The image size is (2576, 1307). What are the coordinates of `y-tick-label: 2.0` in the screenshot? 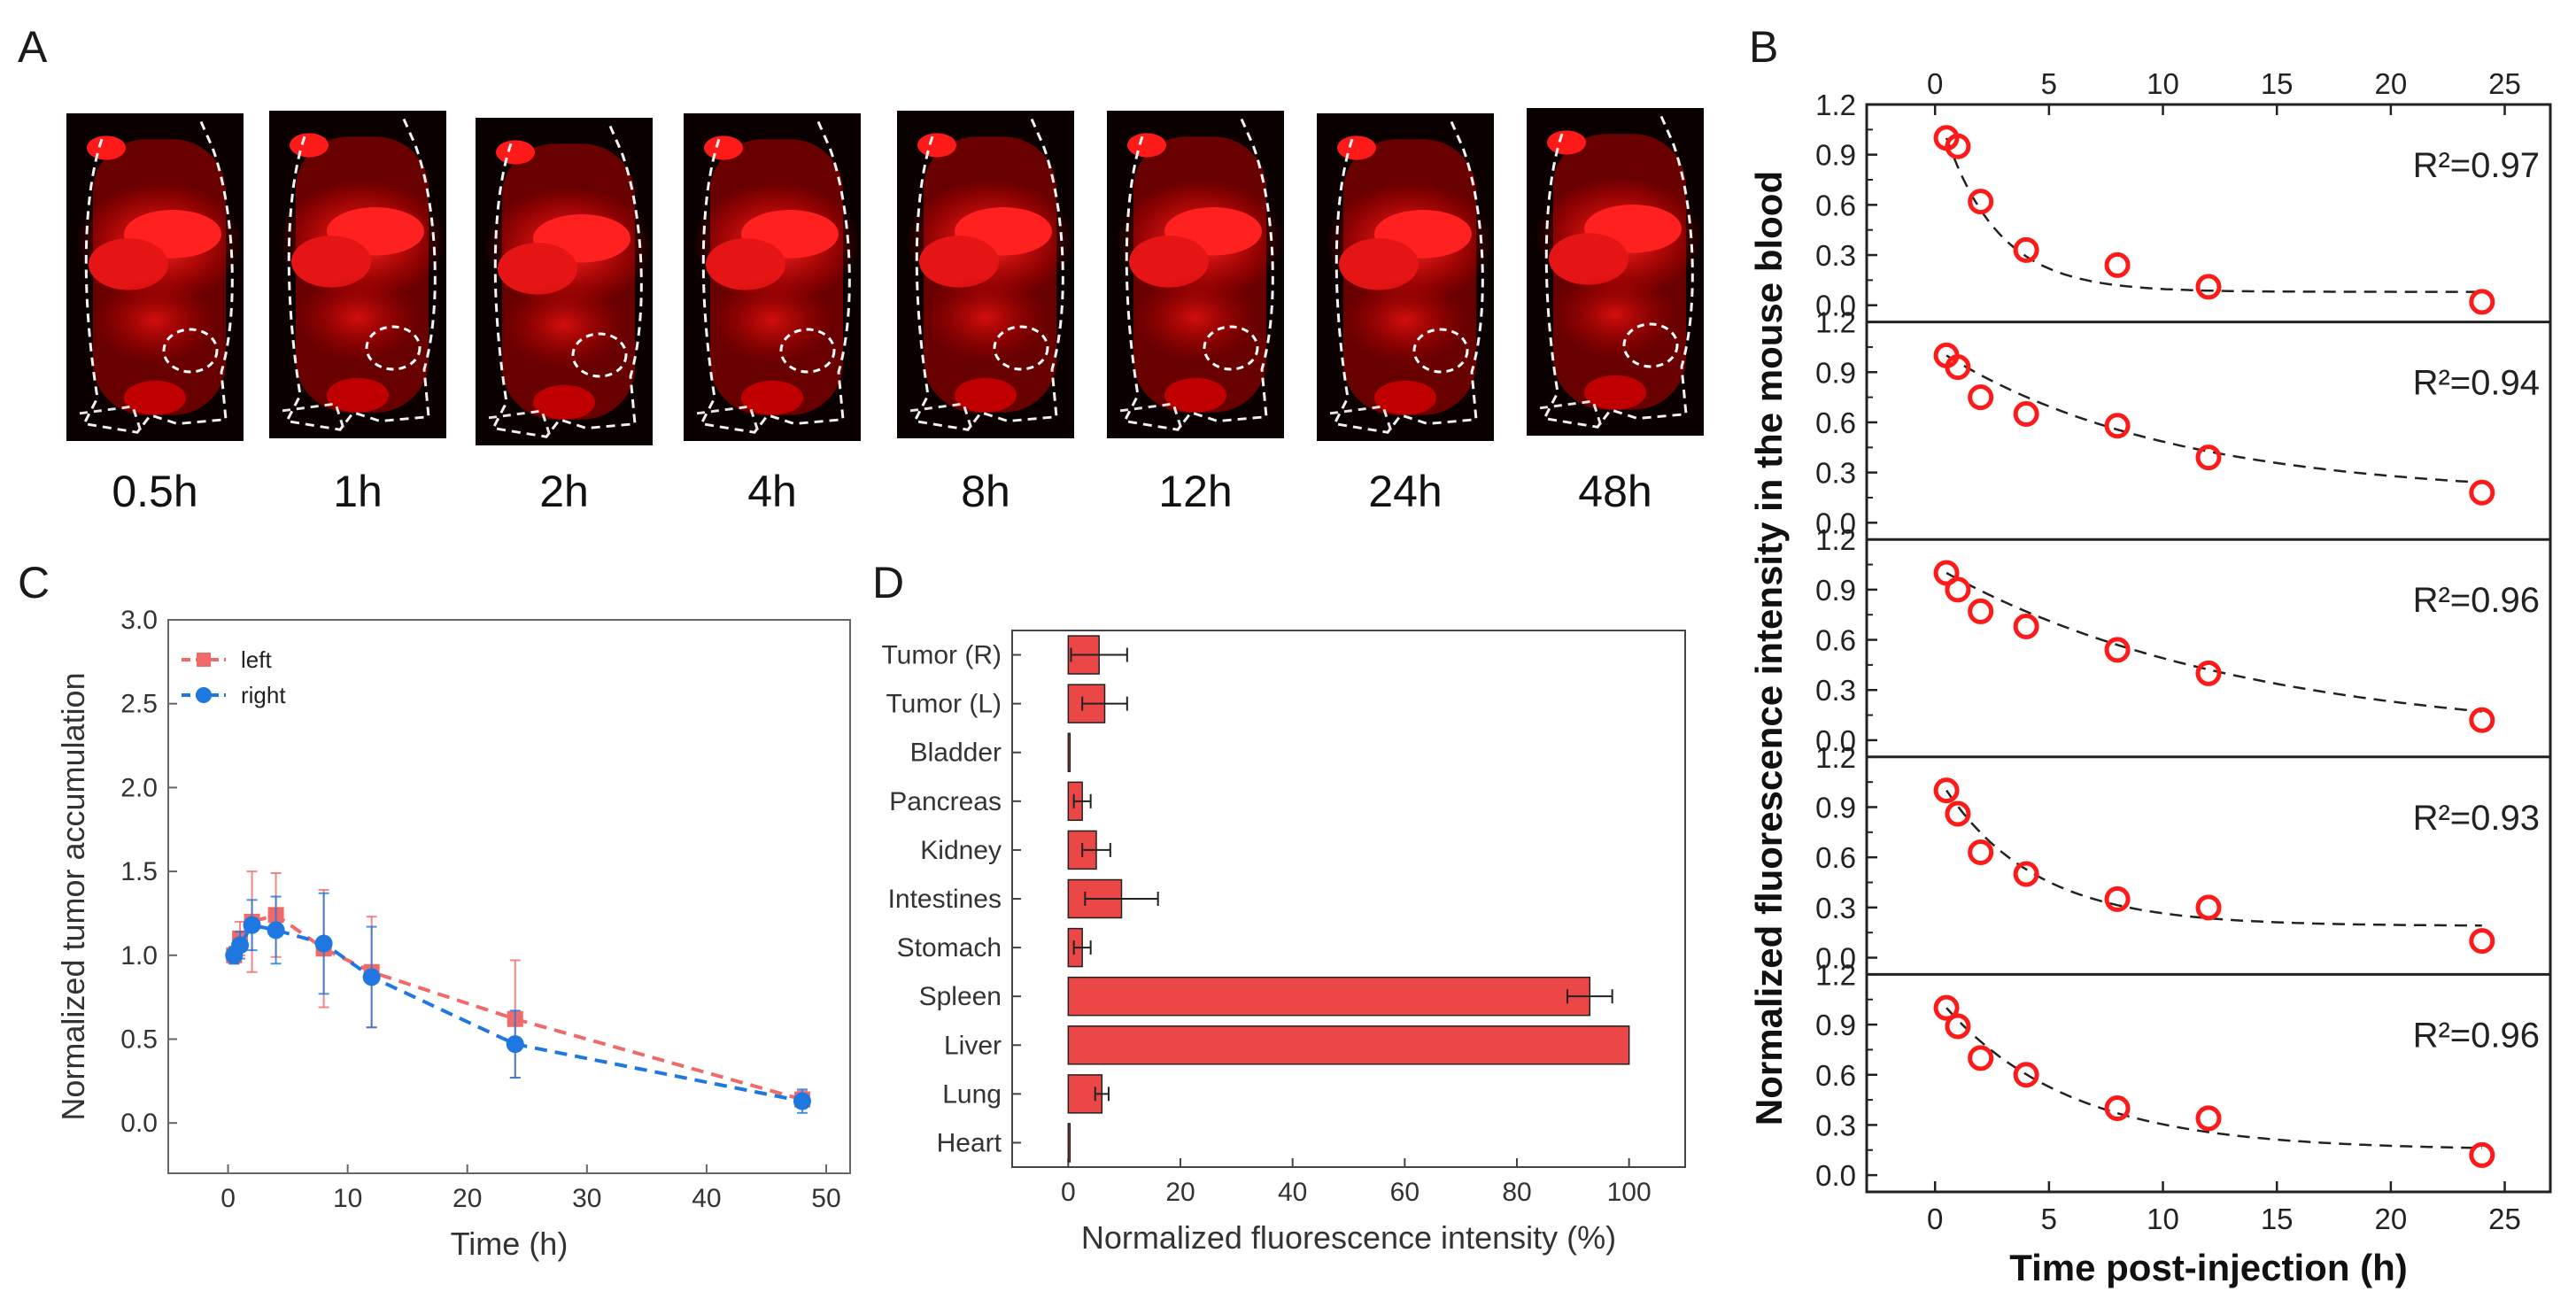 It's located at (139, 787).